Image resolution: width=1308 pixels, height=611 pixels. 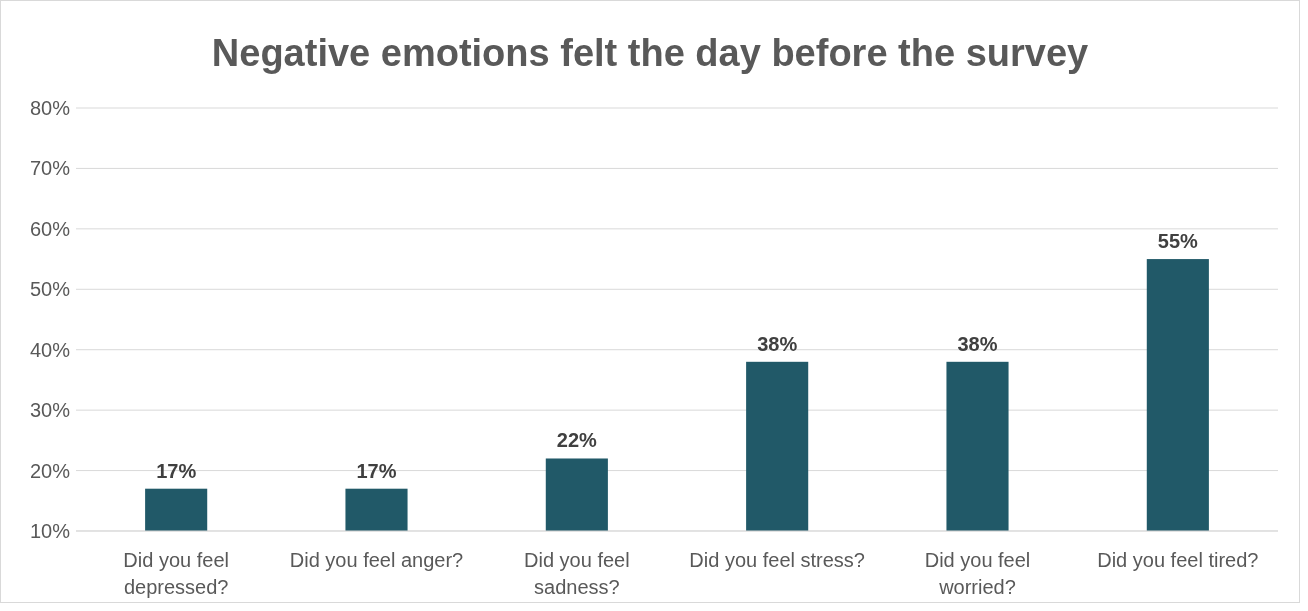 I want to click on x-tick-label: Did you feel anger?, so click(x=376, y=560).